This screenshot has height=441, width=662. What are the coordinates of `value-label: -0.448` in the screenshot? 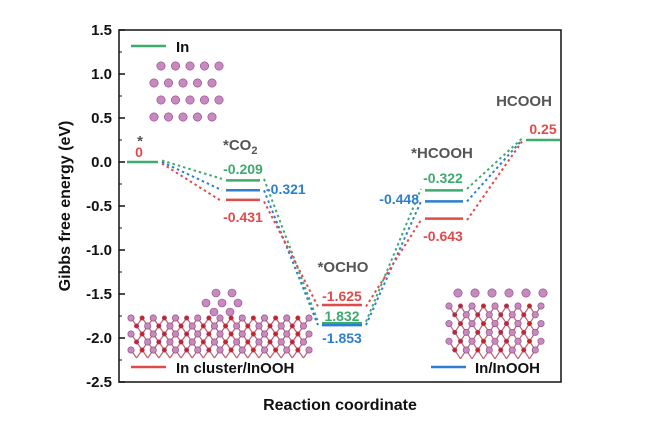 It's located at (399, 199).